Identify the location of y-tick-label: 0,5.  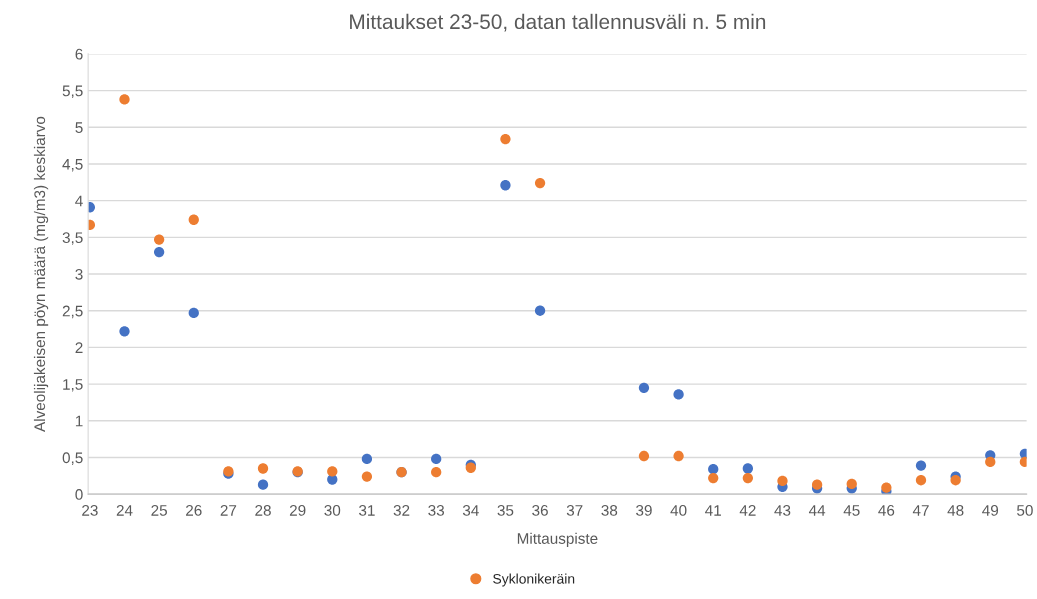
(72, 458).